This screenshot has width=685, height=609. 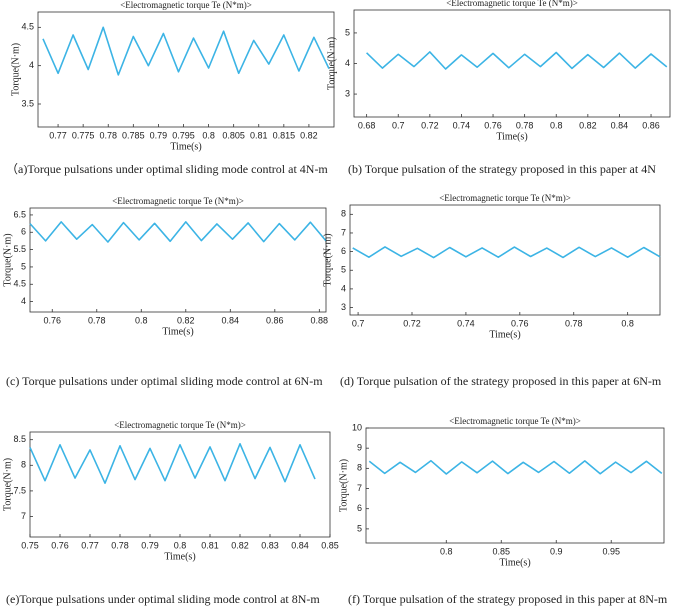 What do you see at coordinates (19, 249) in the screenshot?
I see `y-tick-label: 5.5` at bounding box center [19, 249].